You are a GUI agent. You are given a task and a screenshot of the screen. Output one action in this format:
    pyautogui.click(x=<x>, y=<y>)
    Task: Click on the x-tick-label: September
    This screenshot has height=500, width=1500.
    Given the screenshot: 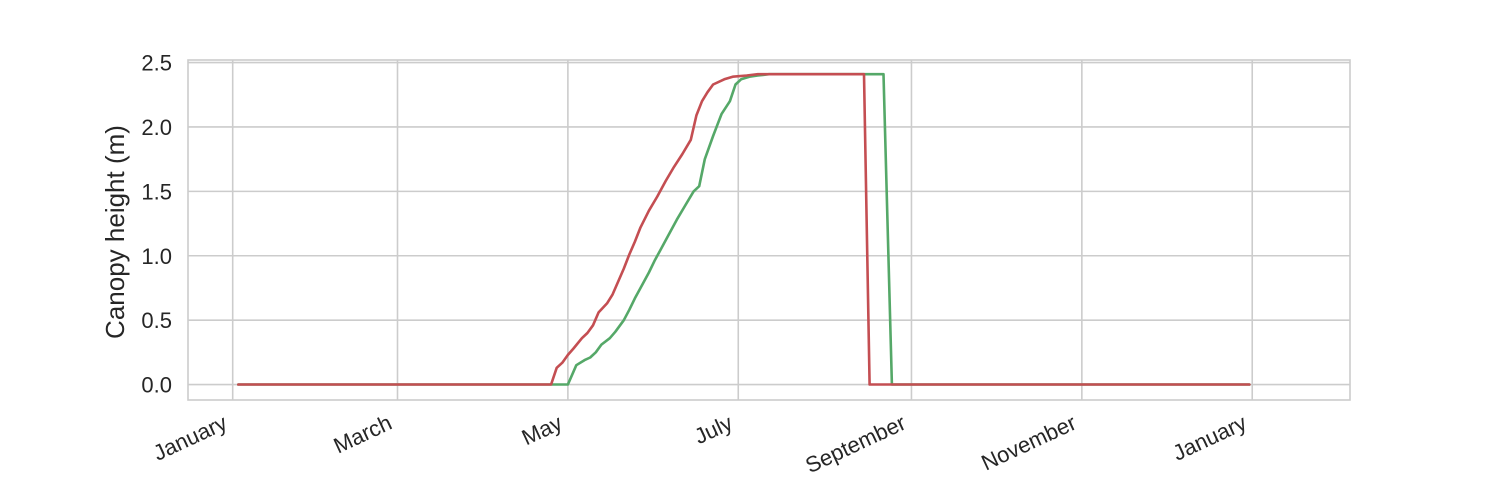 What is the action you would take?
    pyautogui.click(x=855, y=444)
    